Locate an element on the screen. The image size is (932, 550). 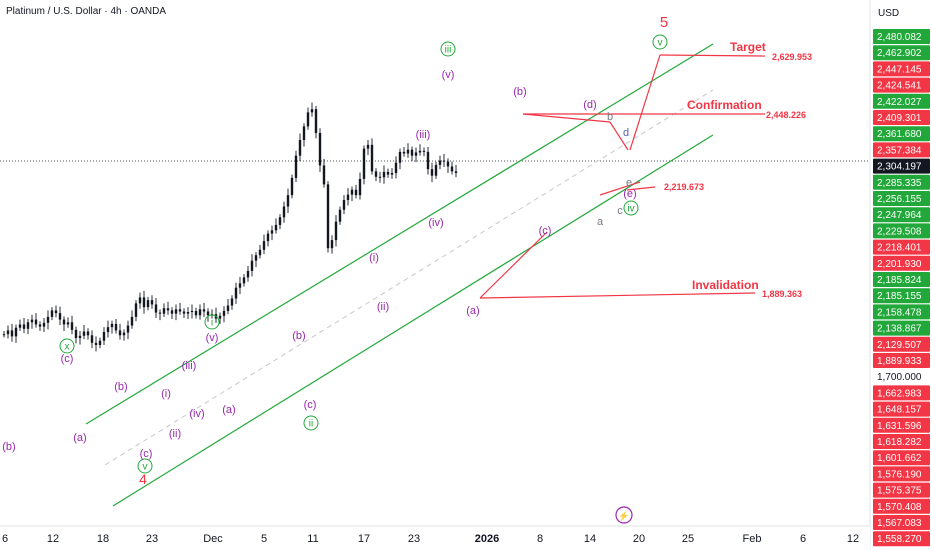
wave-label-green: iii is located at coordinates (448, 50).